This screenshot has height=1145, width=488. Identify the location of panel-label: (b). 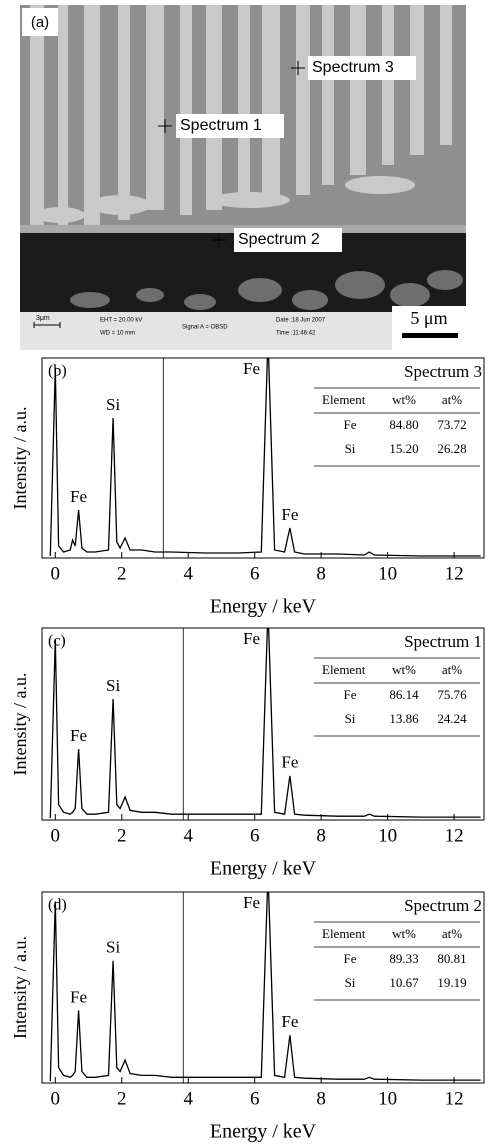
(57, 371).